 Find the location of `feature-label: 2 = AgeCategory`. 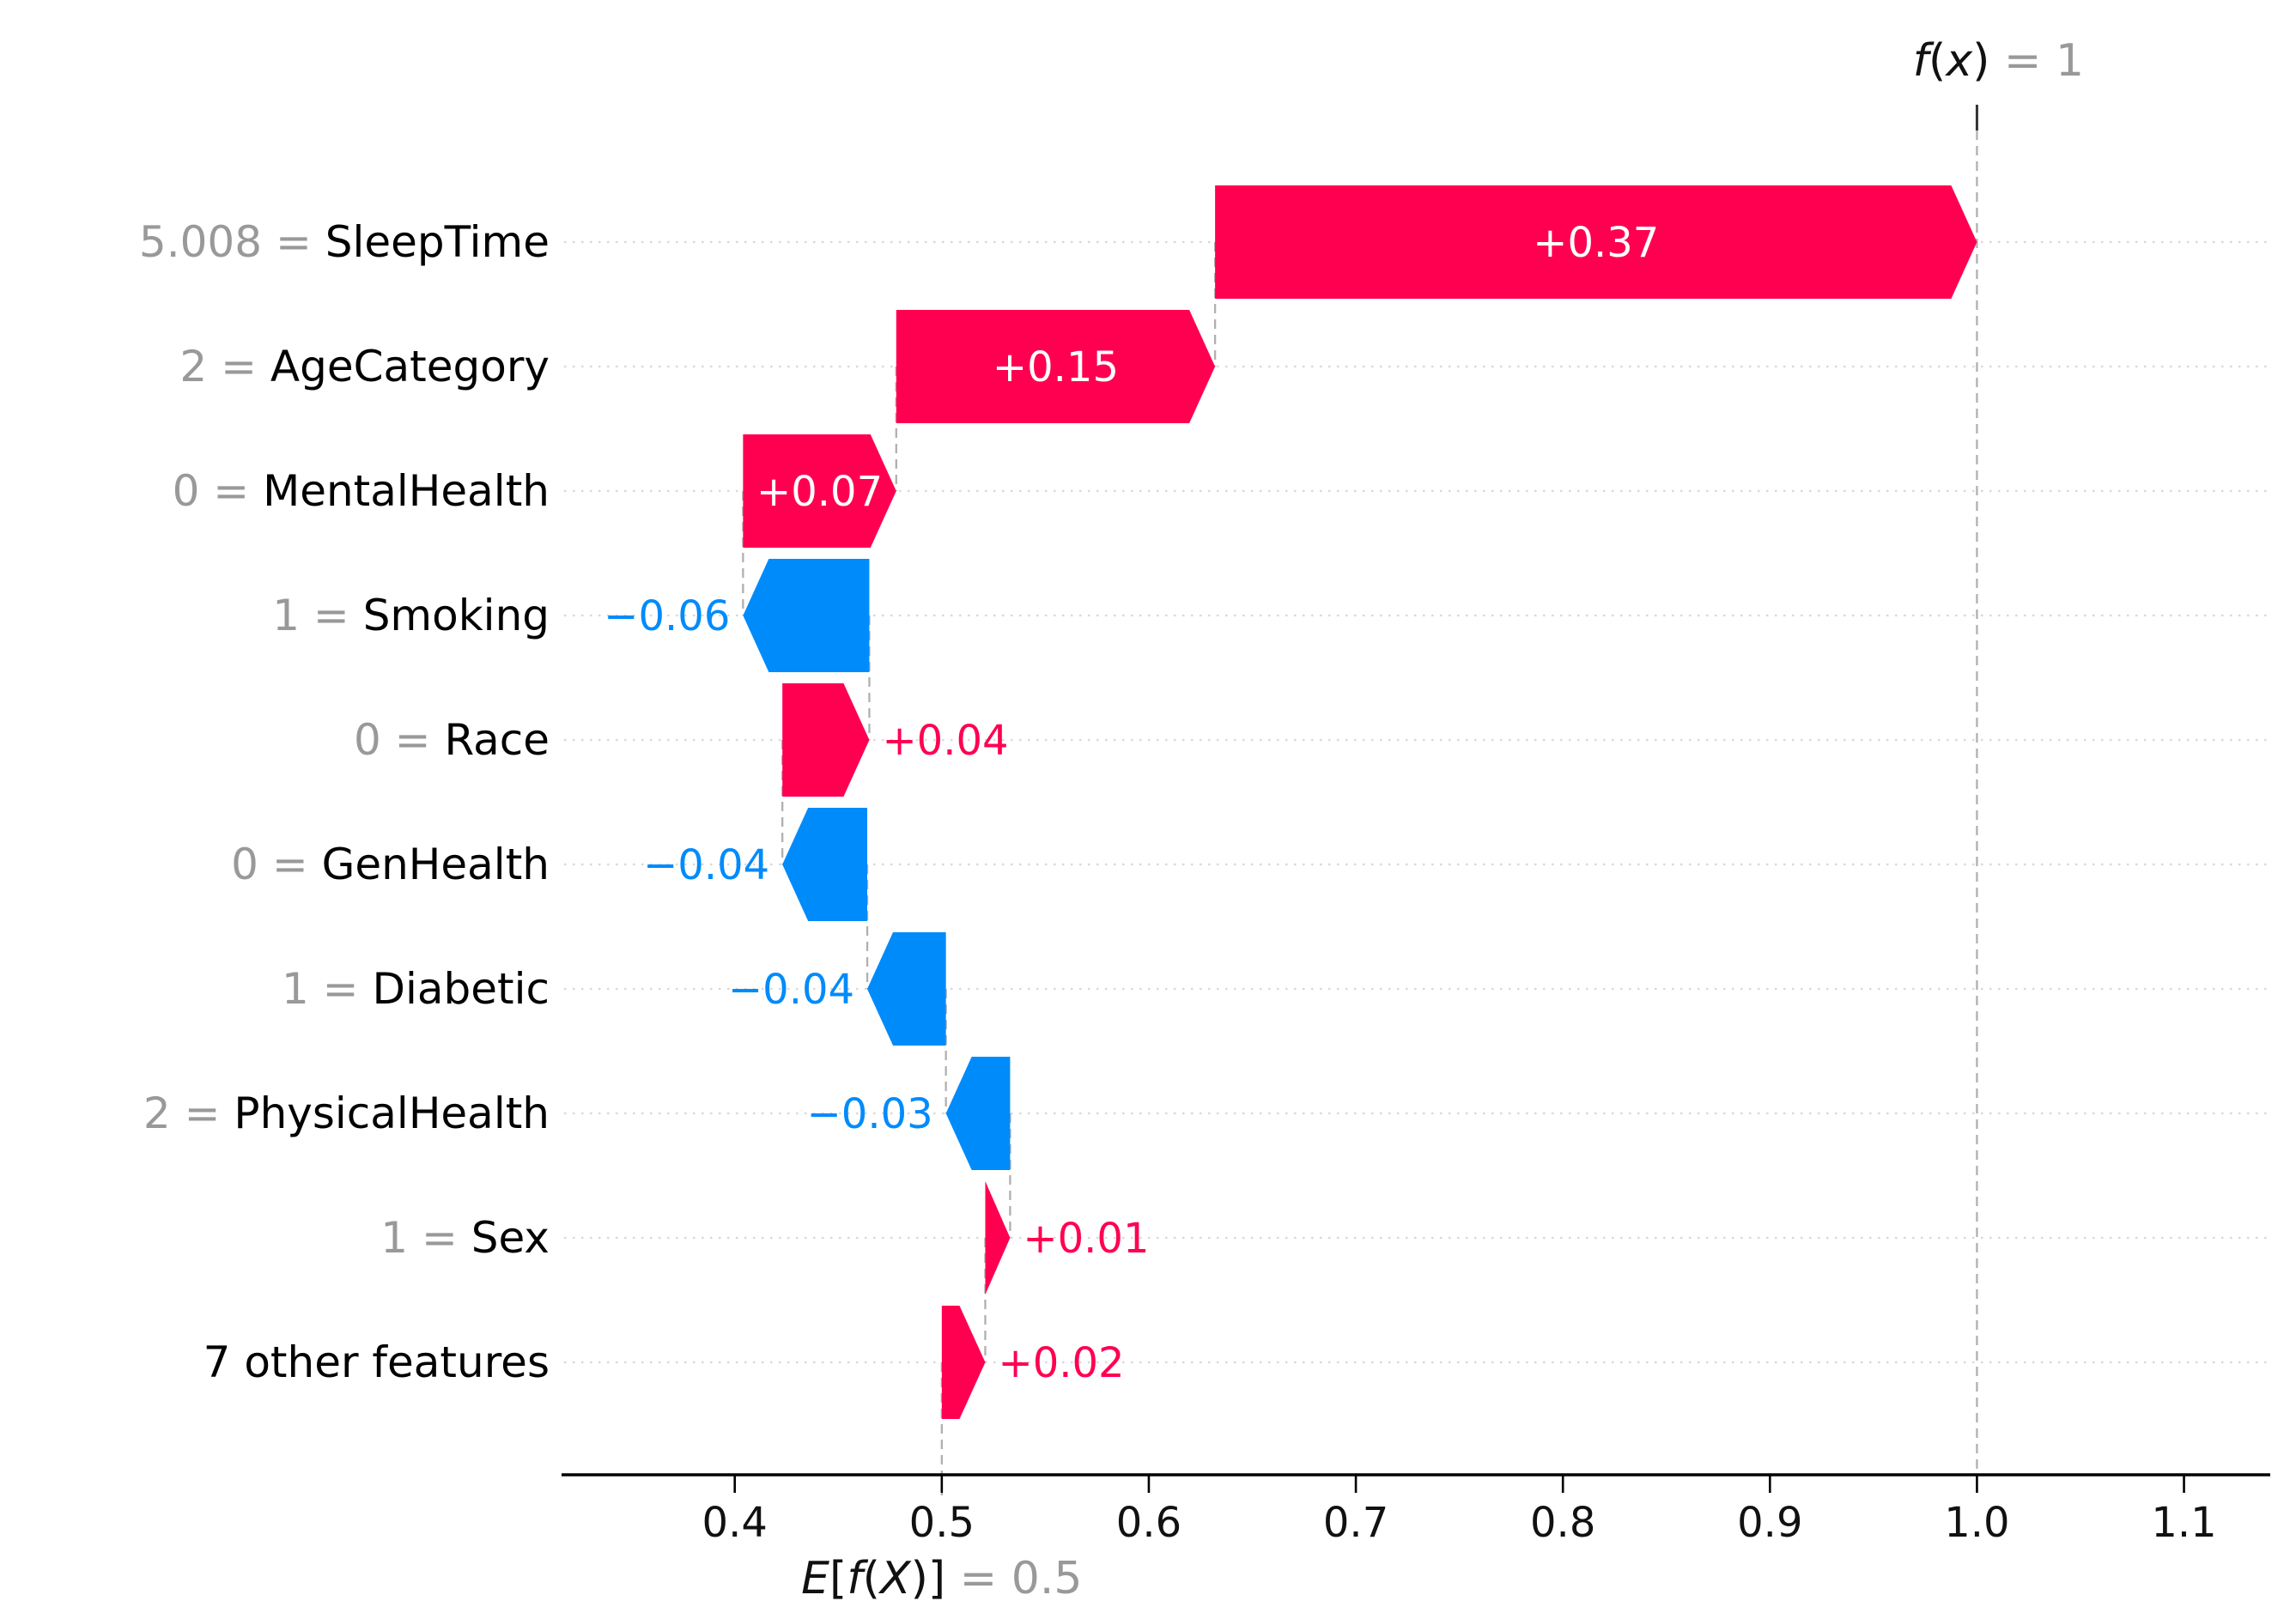

feature-label: 2 = AgeCategory is located at coordinates (364, 366).